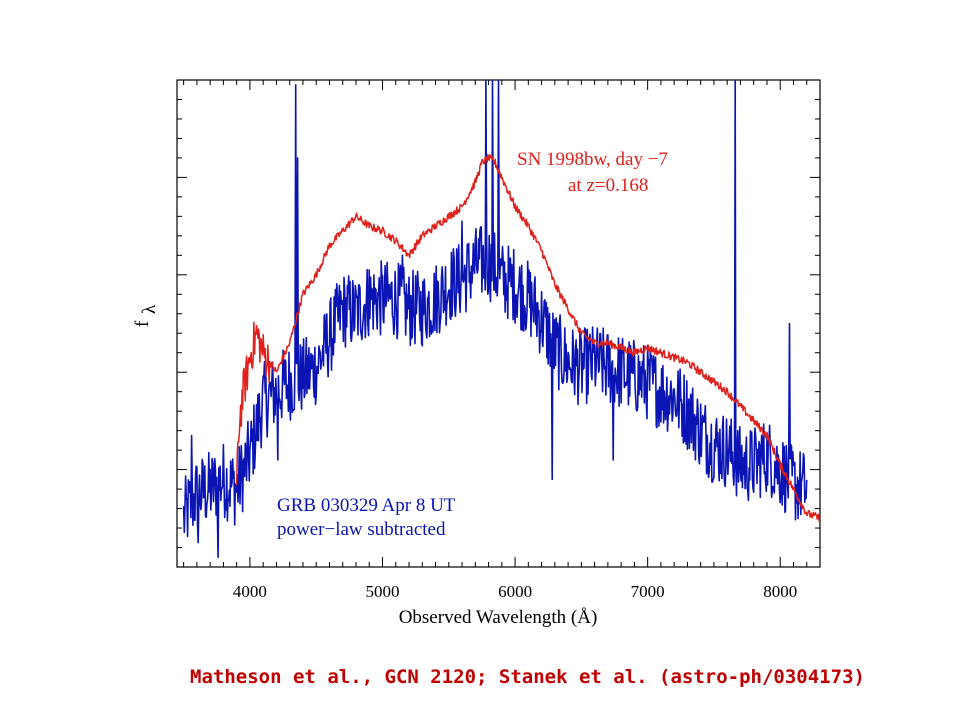  I want to click on x-tick-label: 8000, so click(780, 591).